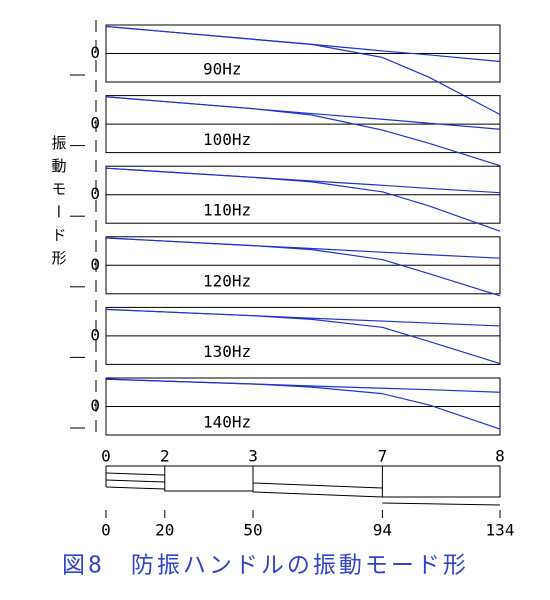 This screenshot has width=550, height=600. Describe the element at coordinates (500, 456) in the screenshot. I see `node-label: 8` at that location.